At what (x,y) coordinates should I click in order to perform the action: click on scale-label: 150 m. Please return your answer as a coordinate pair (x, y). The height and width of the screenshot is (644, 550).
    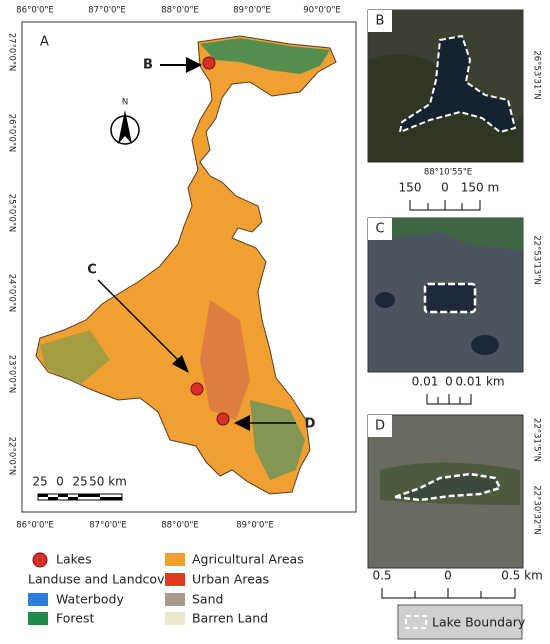
    Looking at the image, I should click on (480, 188).